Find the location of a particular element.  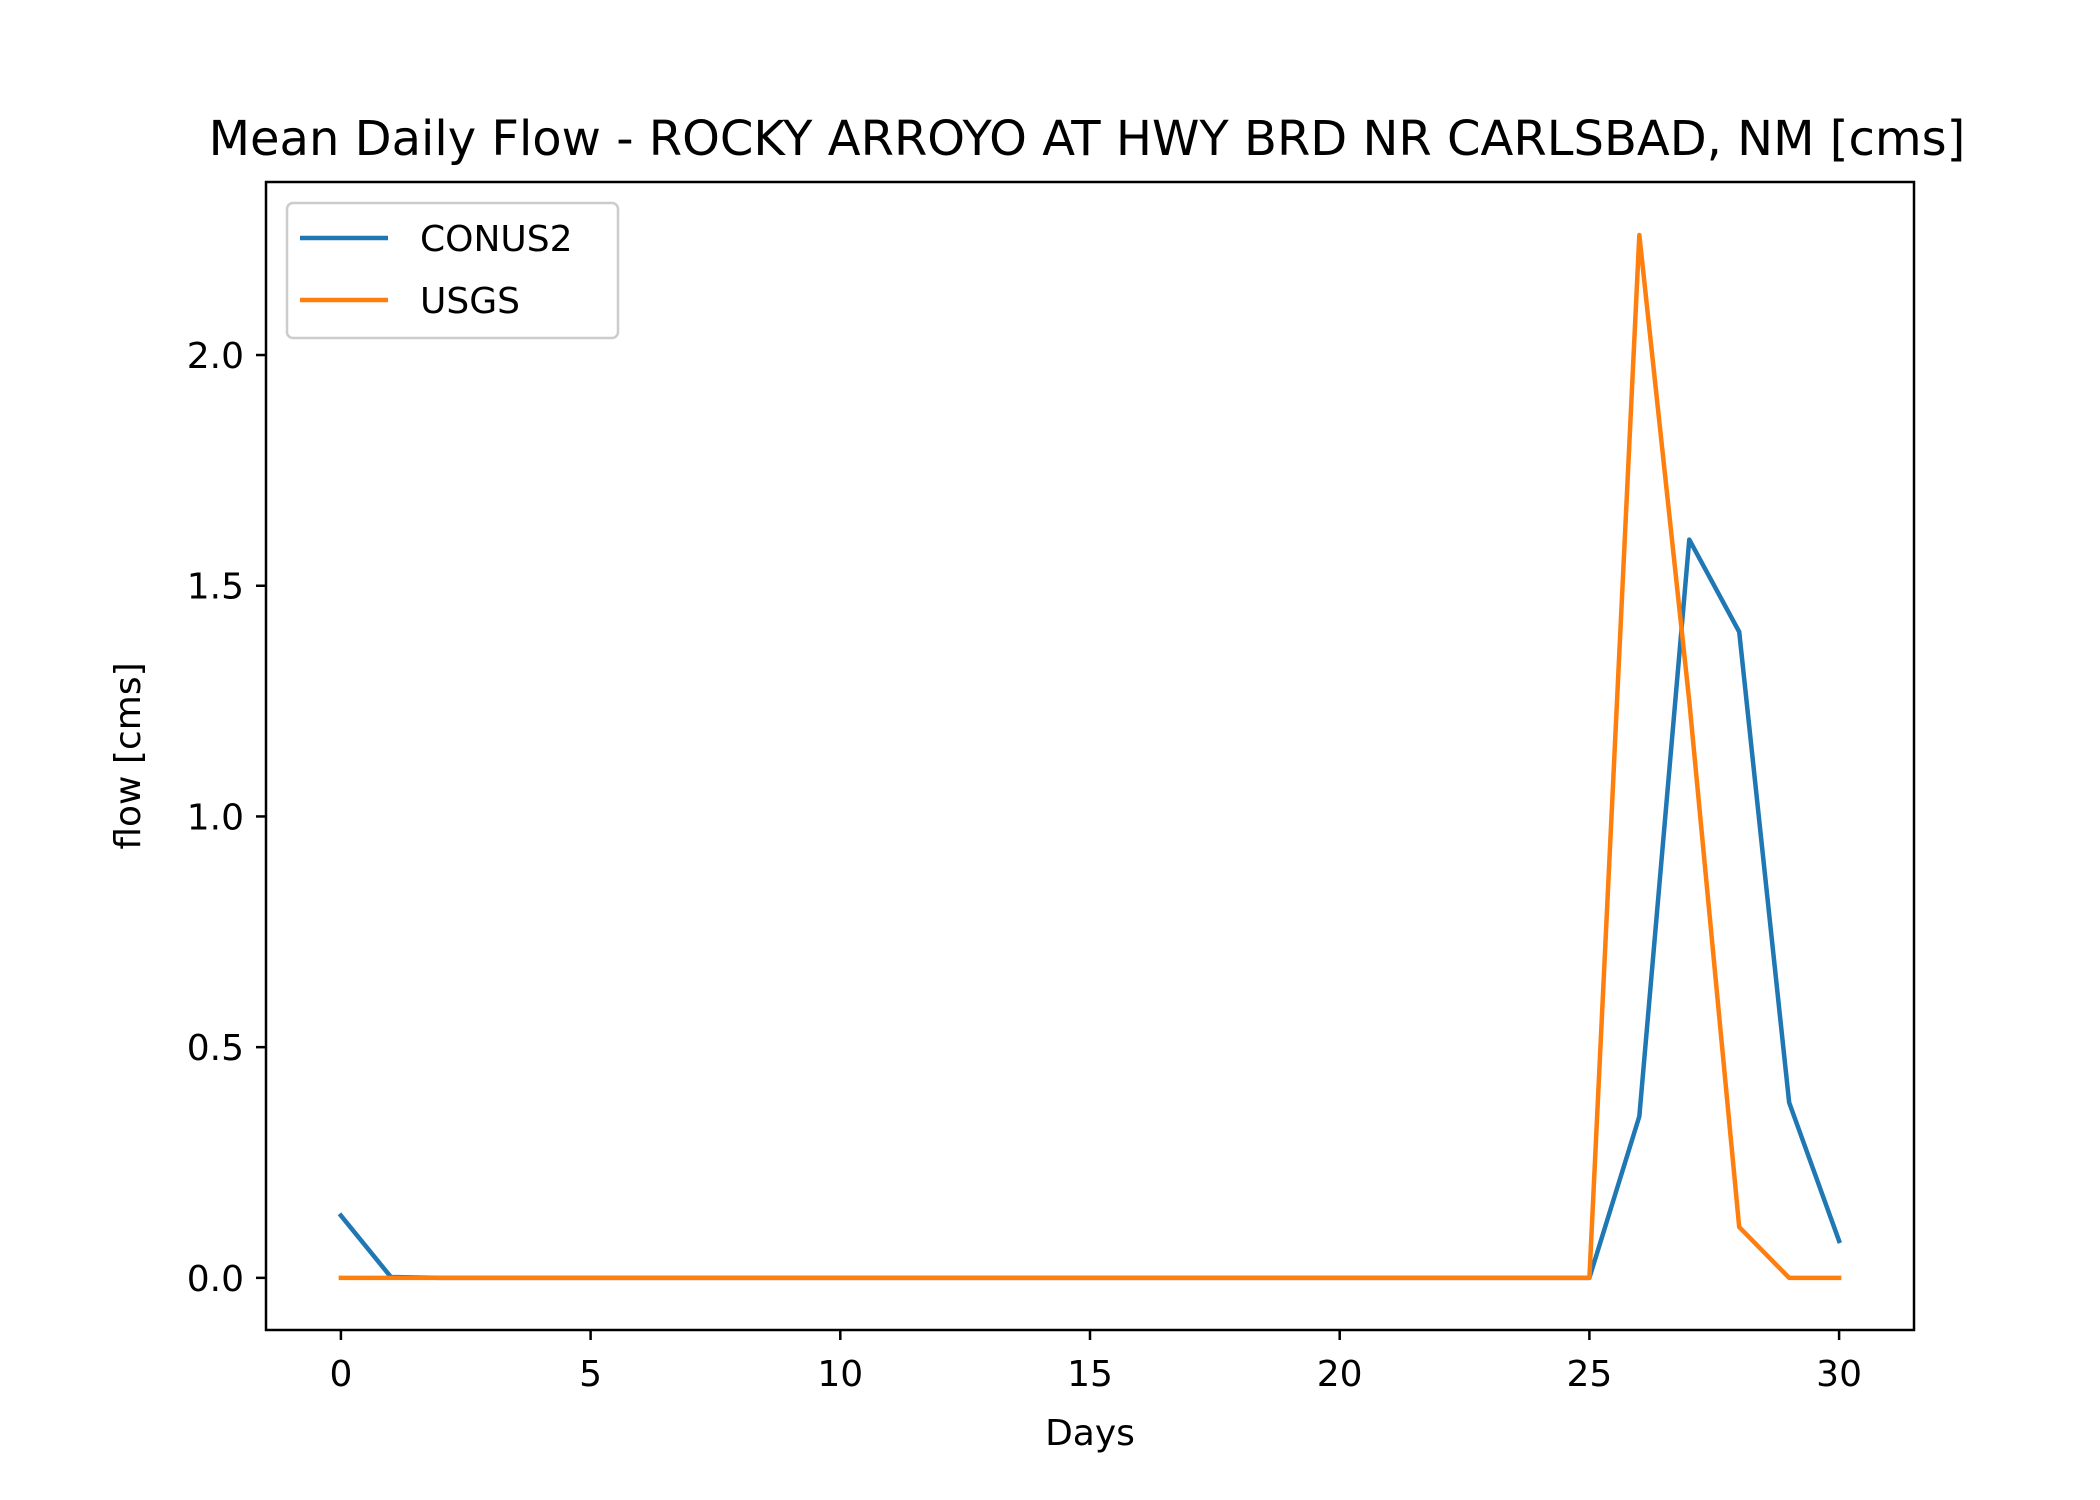

y-tick-label: 0.5 is located at coordinates (215, 1048).